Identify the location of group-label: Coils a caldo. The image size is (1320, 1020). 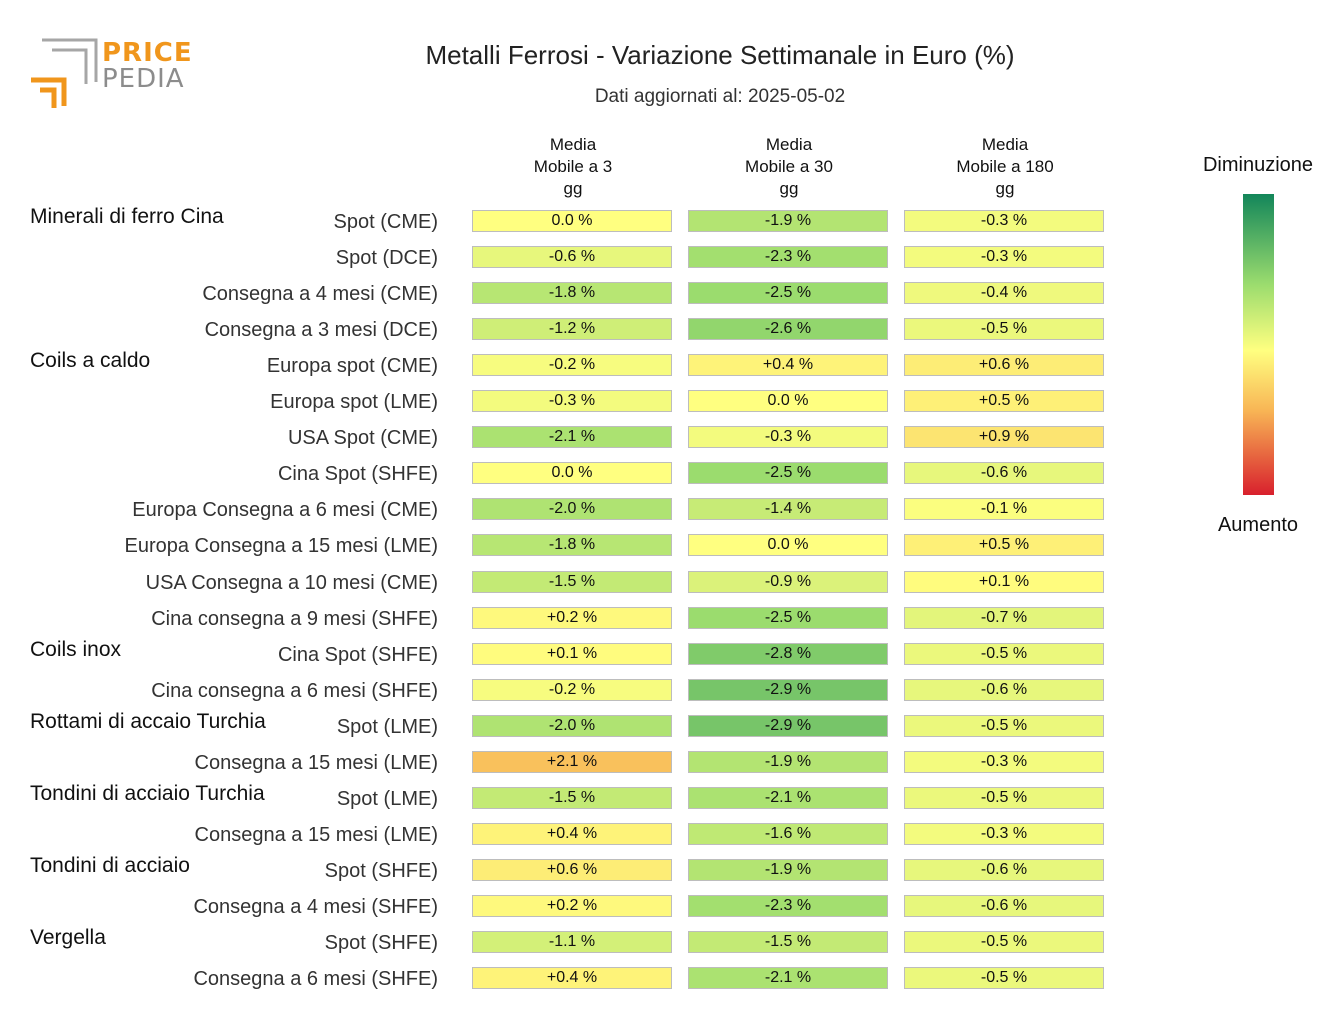
(90, 361).